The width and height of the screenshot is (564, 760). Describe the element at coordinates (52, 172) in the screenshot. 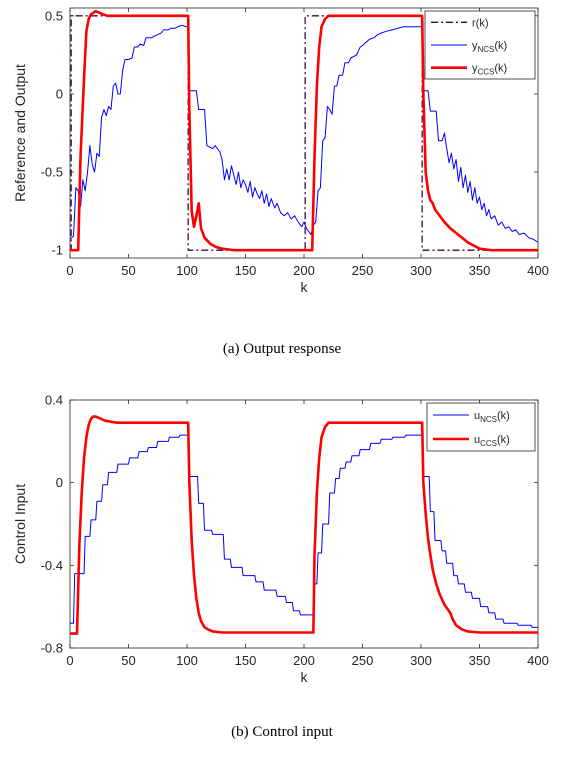

I see `y-tick-label: -0.5` at that location.